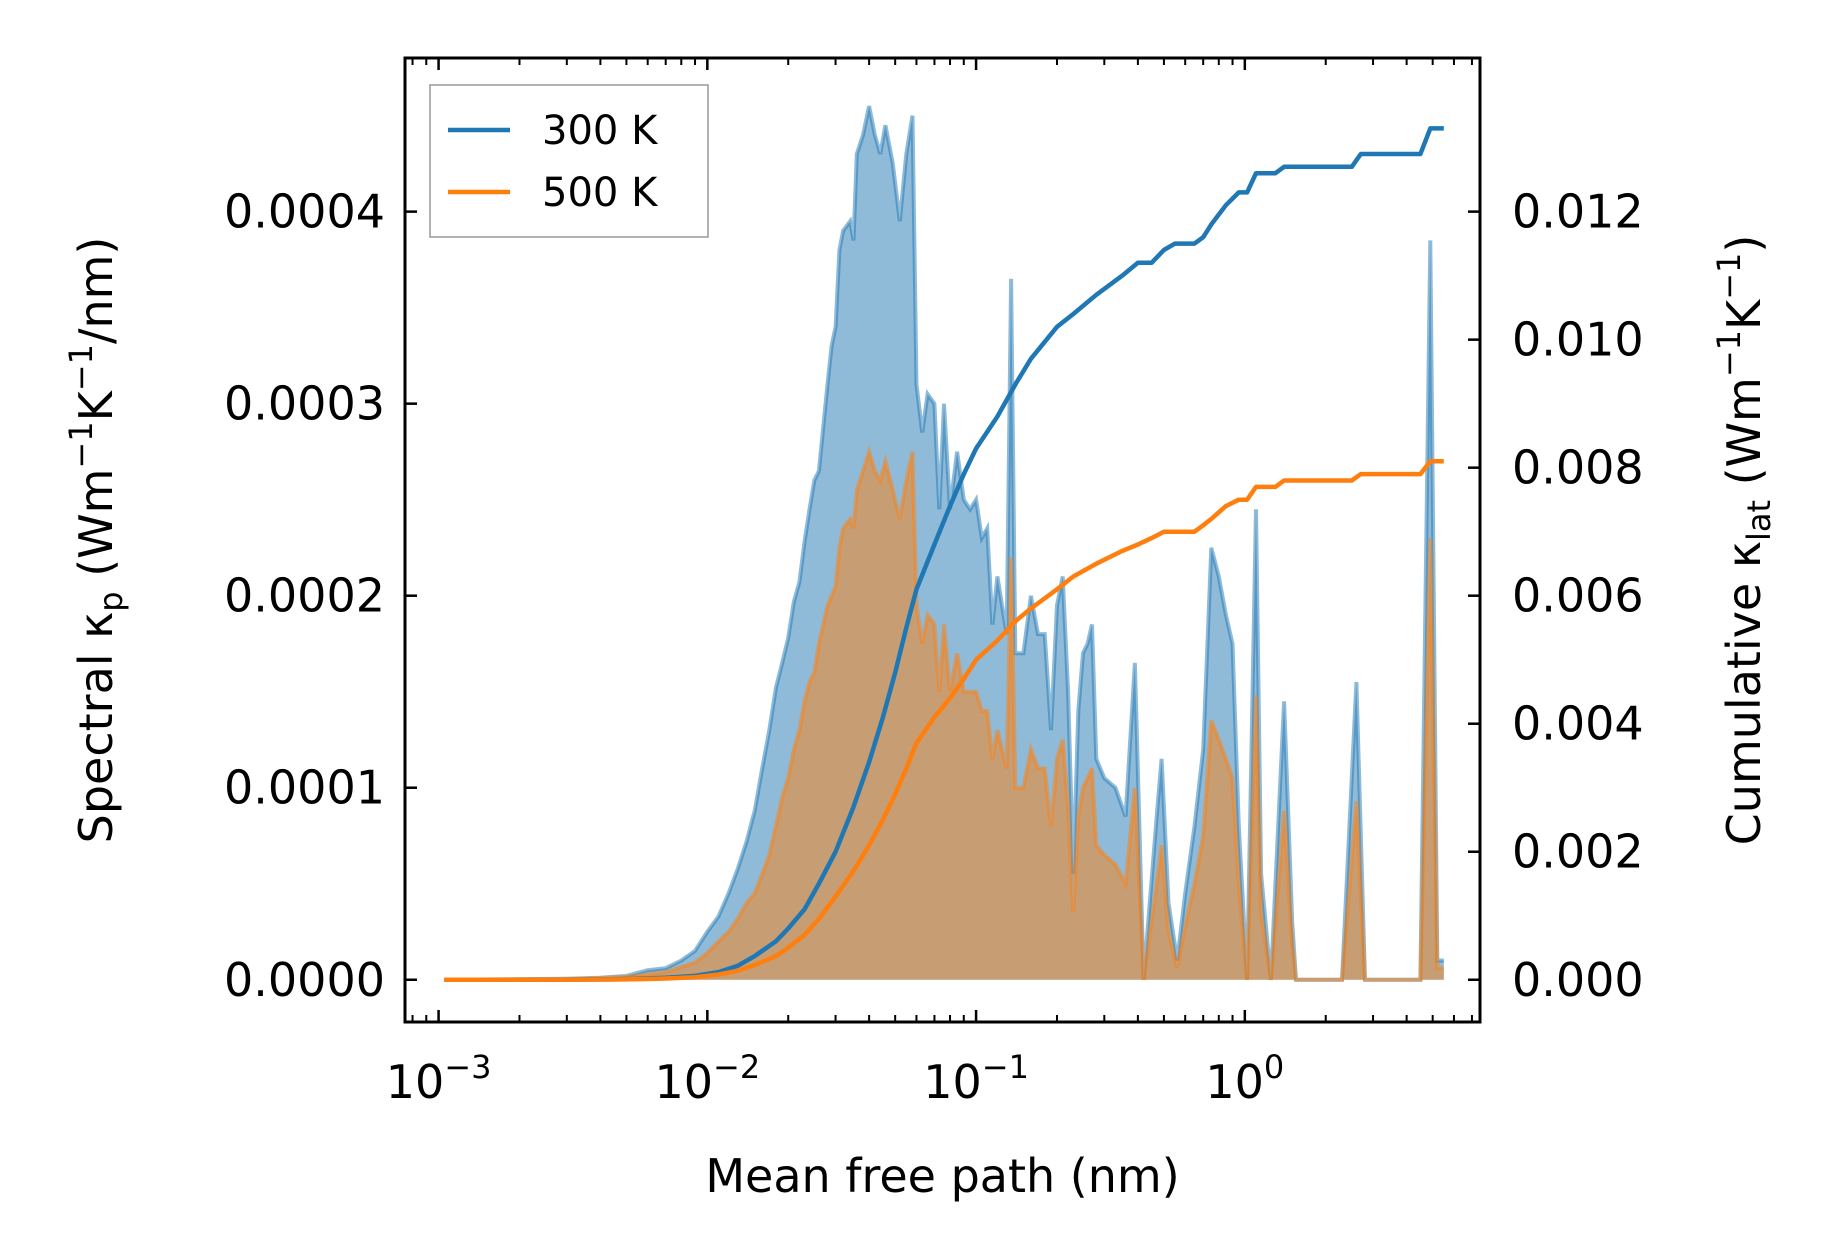 This screenshot has width=1827, height=1254. I want to click on y-left-tick-label: 0.0001, so click(304, 788).